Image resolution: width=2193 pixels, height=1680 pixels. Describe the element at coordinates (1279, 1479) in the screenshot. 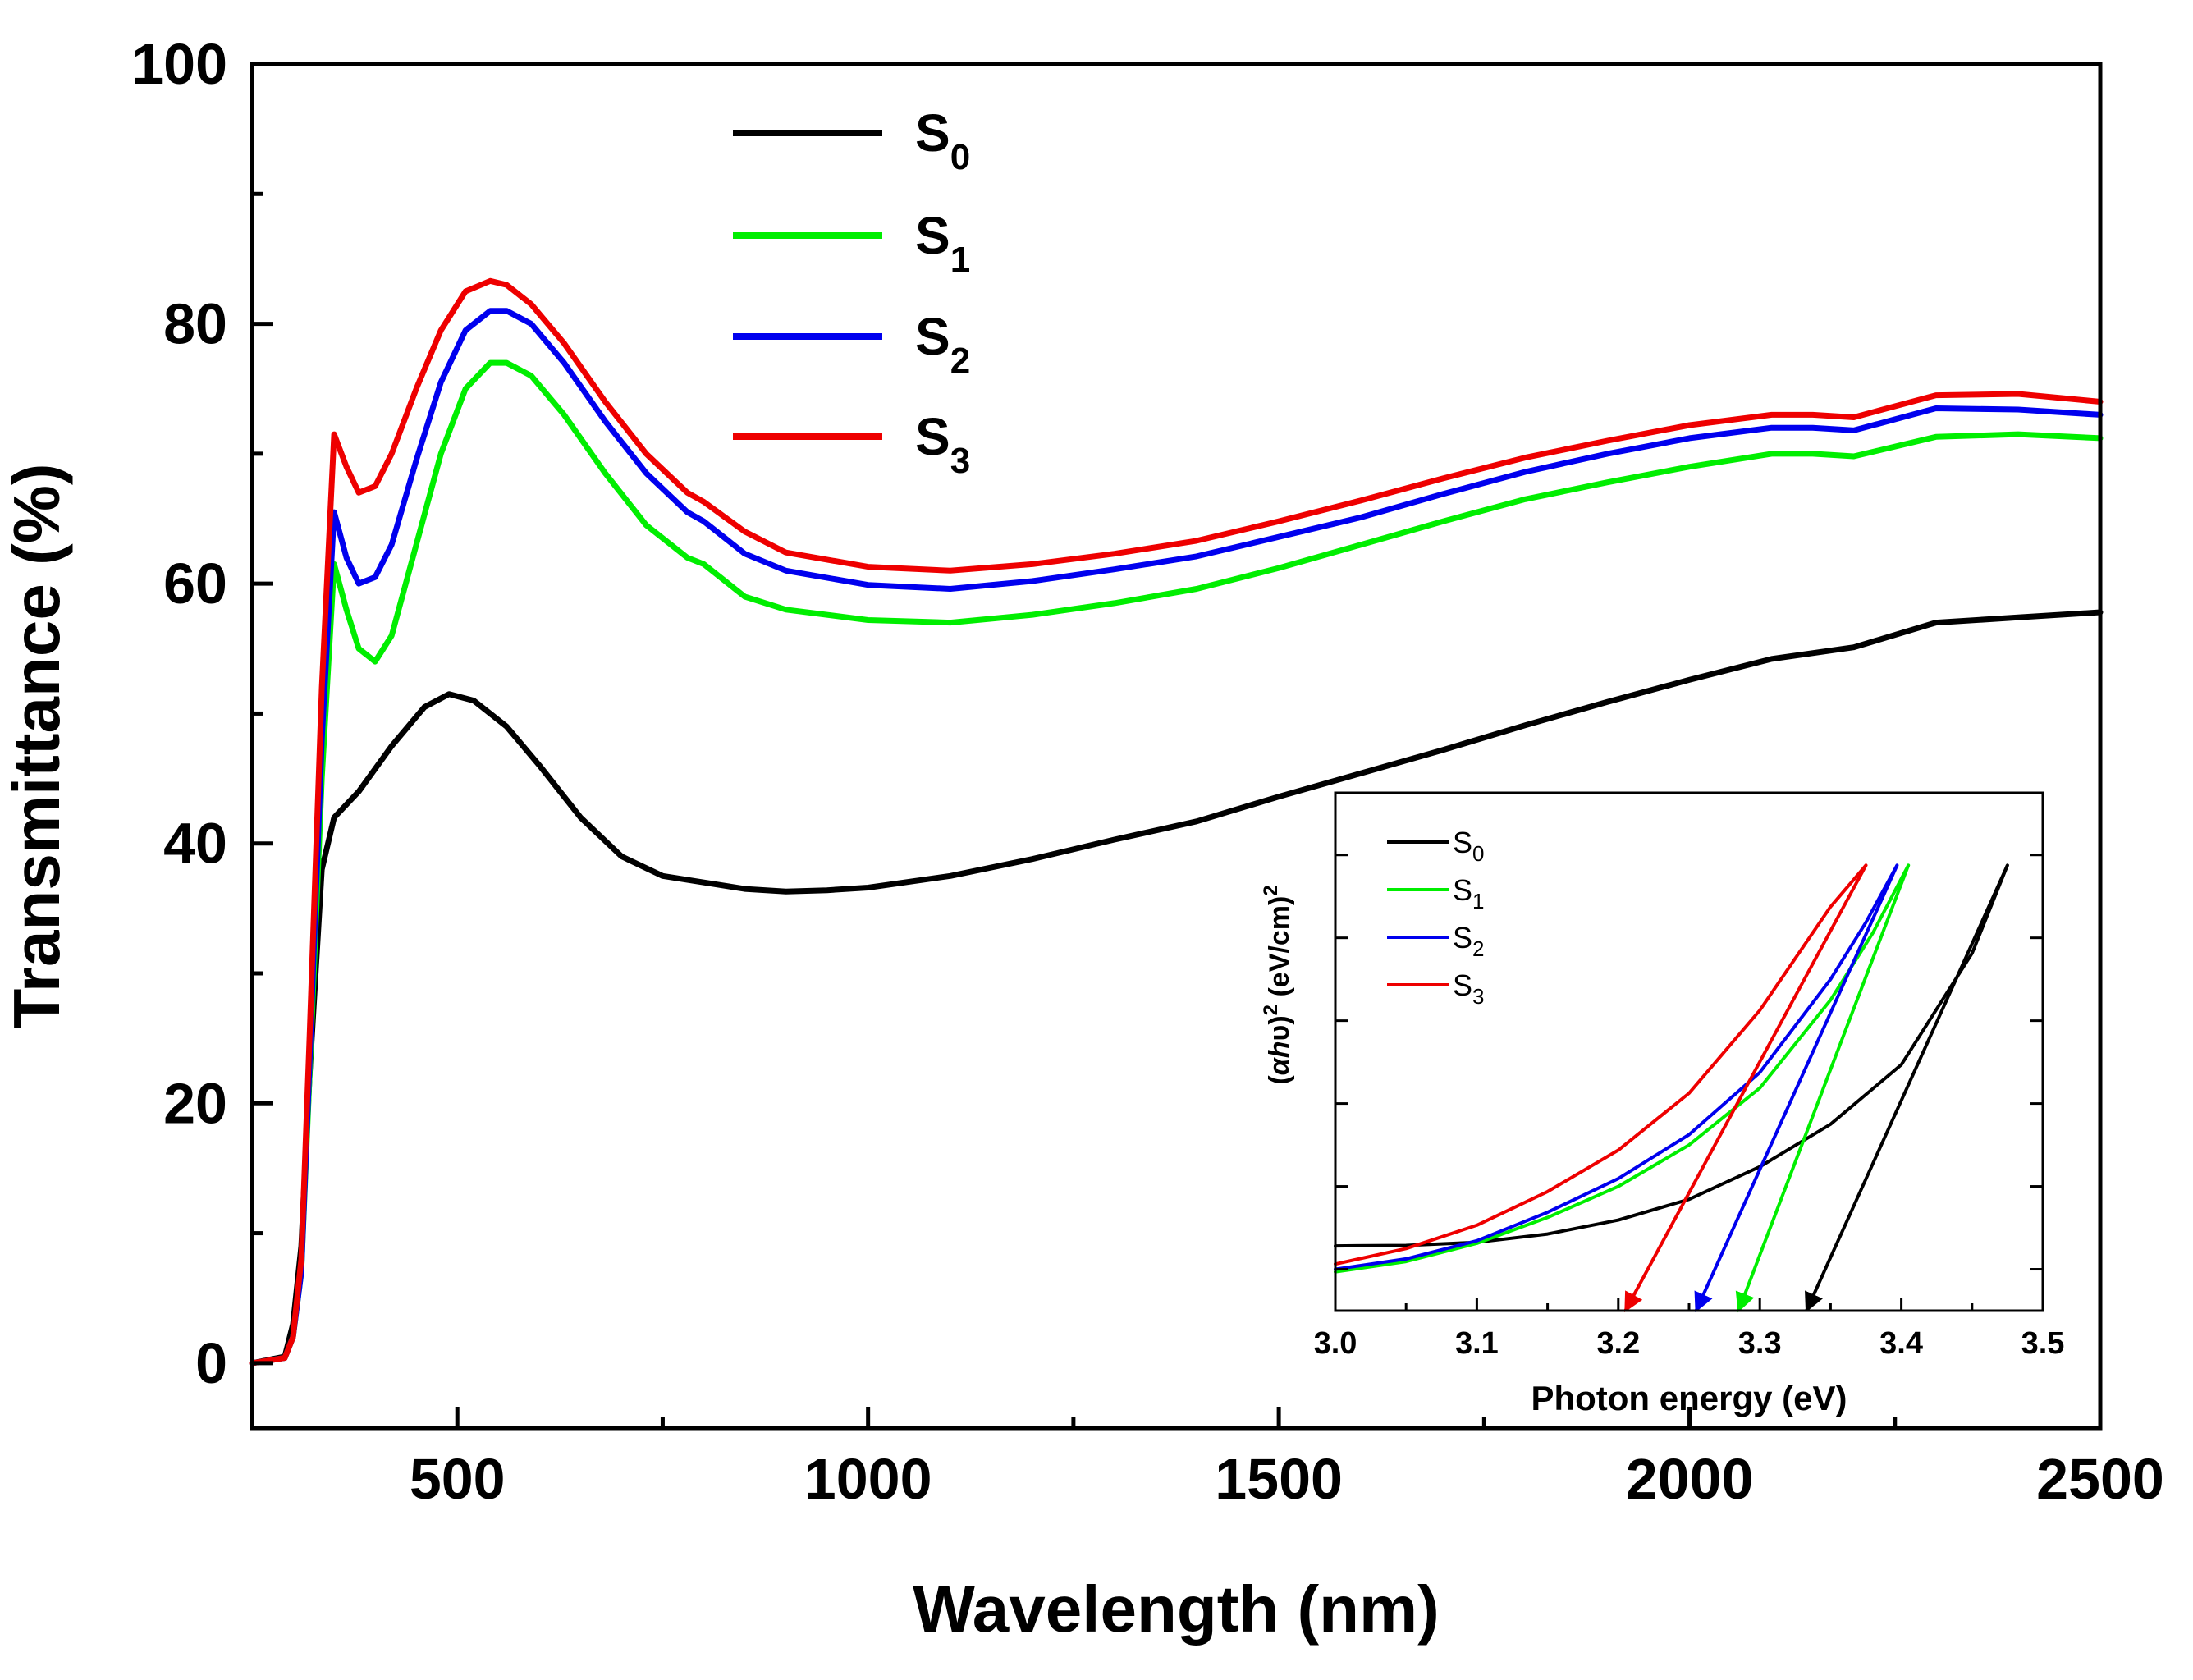

I see `x-tick-label: 1500` at that location.